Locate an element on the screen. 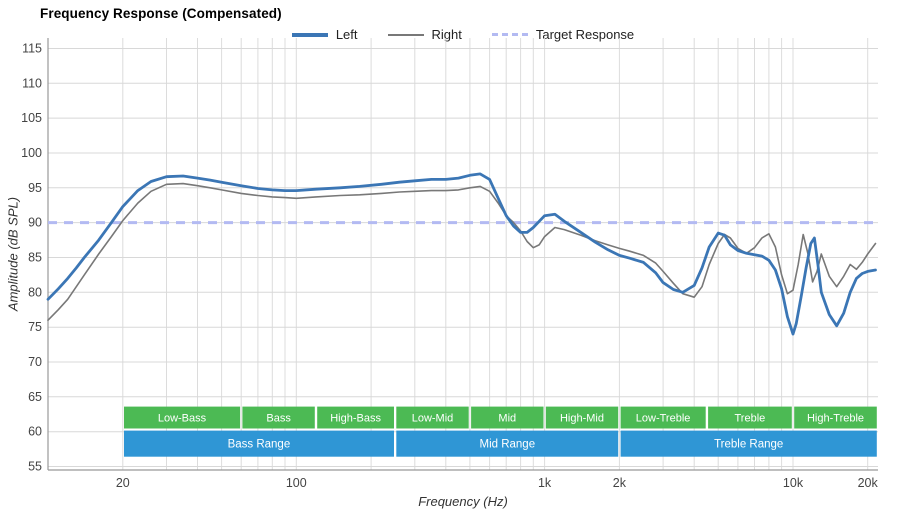  band-label: Treble Range is located at coordinates (748, 445).